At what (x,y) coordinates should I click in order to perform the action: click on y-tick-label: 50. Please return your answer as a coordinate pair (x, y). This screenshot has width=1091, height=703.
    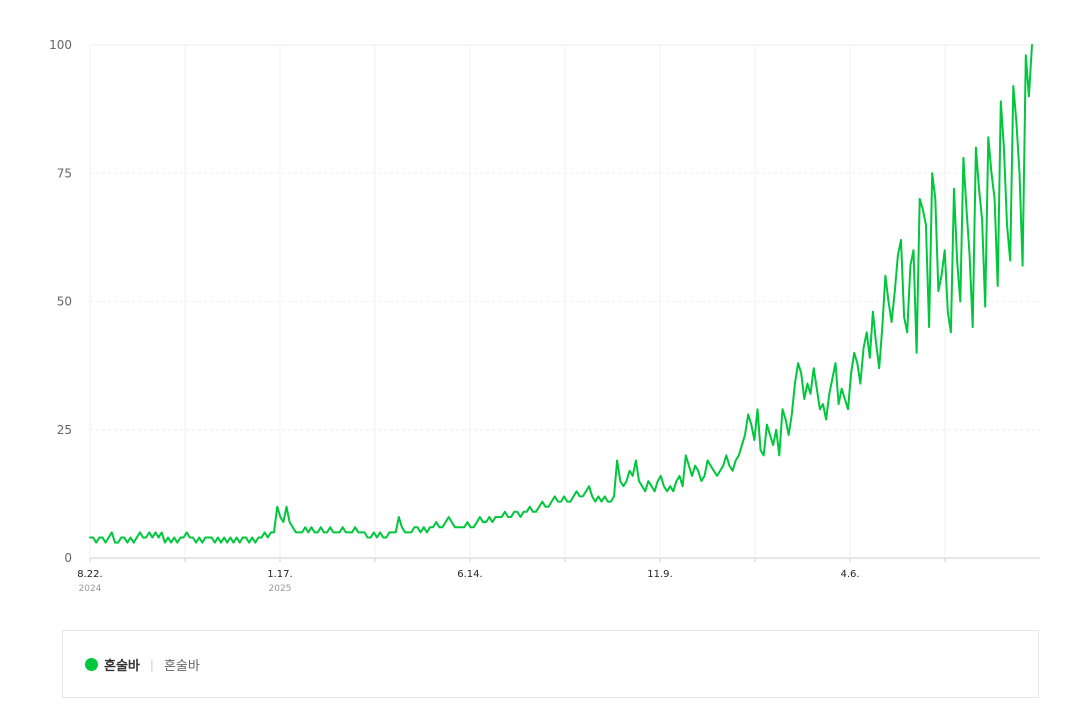
    Looking at the image, I should click on (64, 302).